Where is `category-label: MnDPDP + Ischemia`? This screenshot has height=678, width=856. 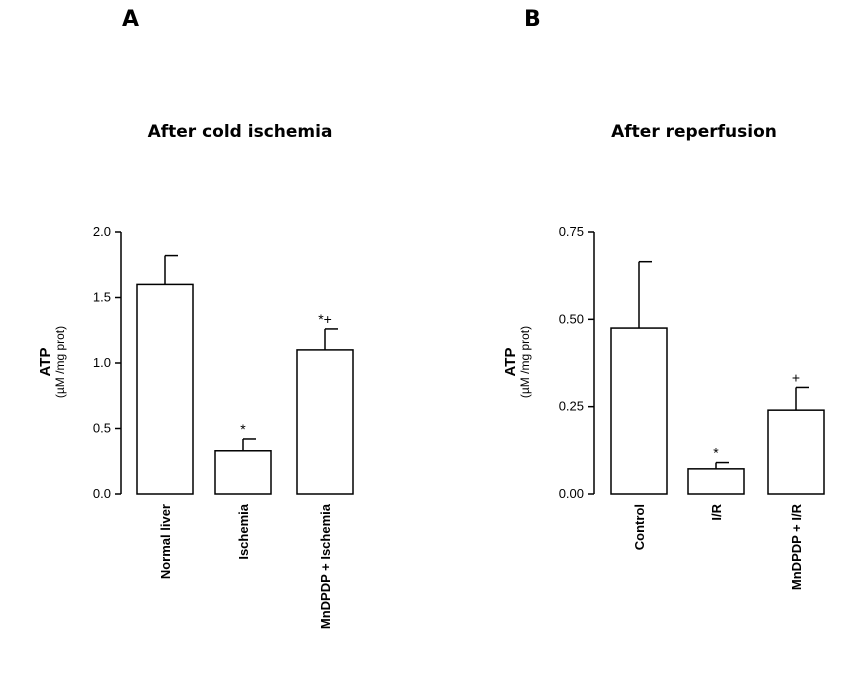
category-label: MnDPDP + Ischemia is located at coordinates (325, 566).